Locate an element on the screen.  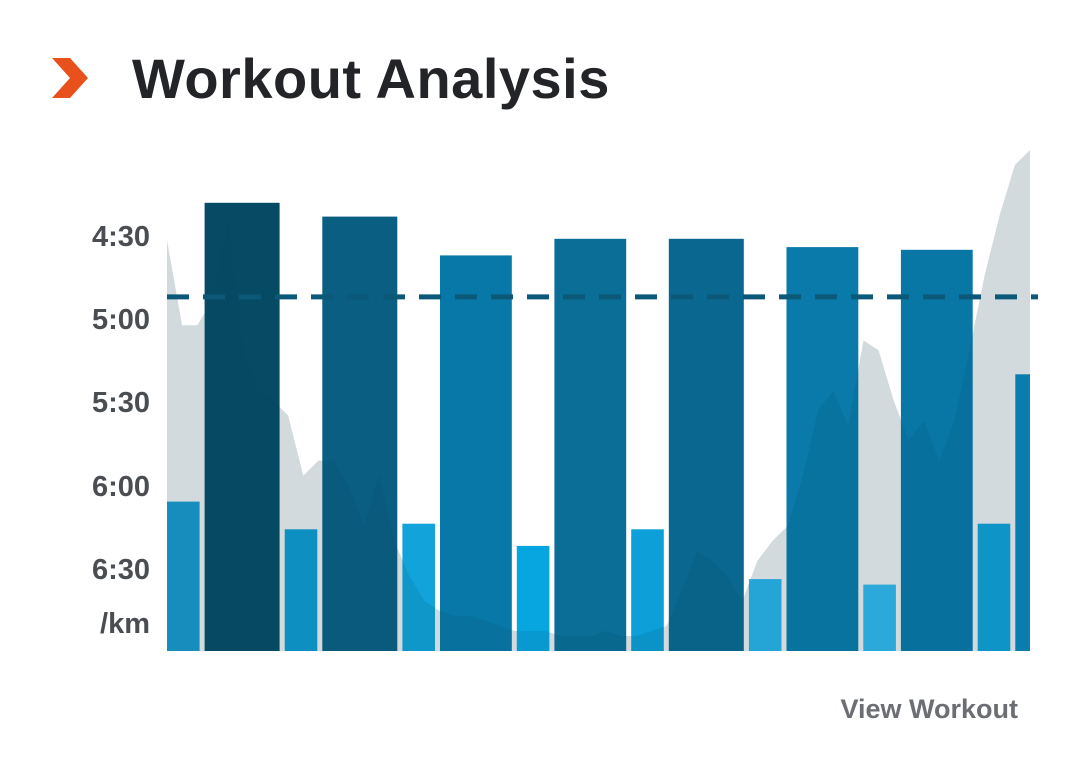
header: Workout Analysis is located at coordinates (330, 78).